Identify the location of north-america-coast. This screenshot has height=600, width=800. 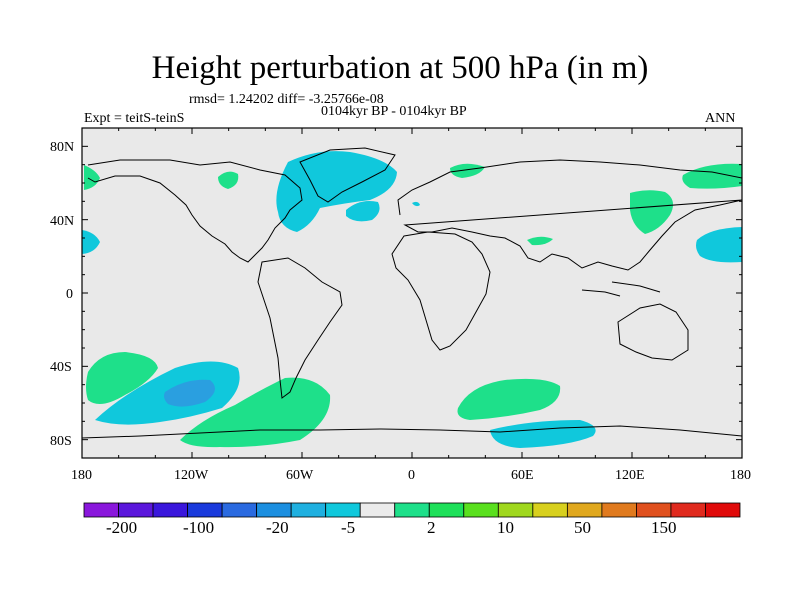
(195, 211).